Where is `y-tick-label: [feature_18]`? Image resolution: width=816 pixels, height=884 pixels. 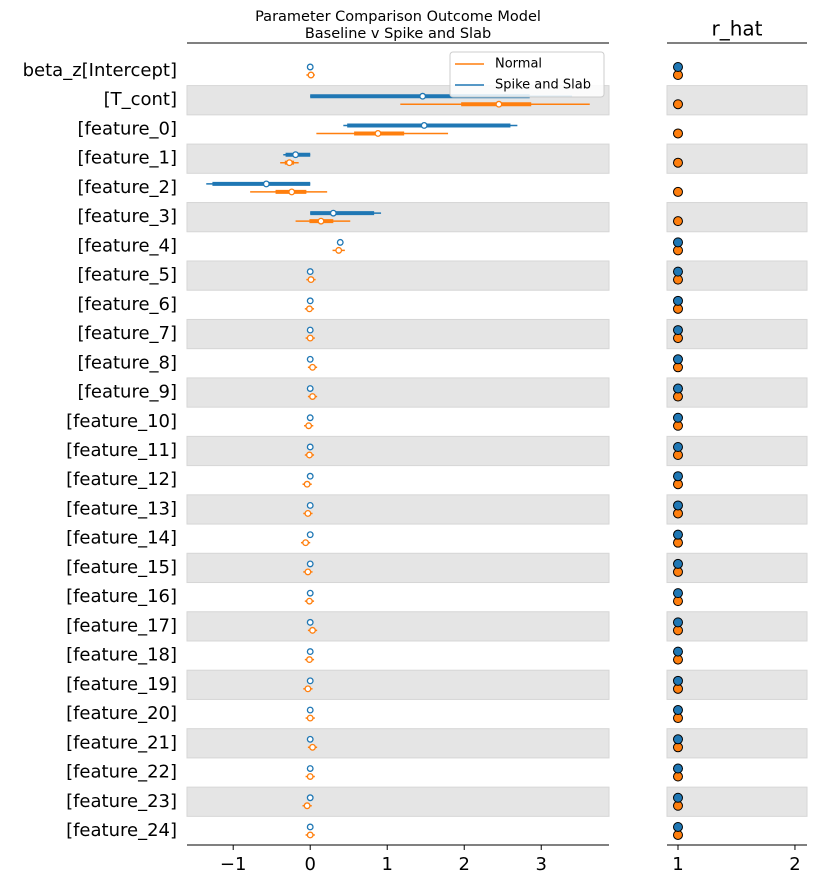 y-tick-label: [feature_18] is located at coordinates (121, 655).